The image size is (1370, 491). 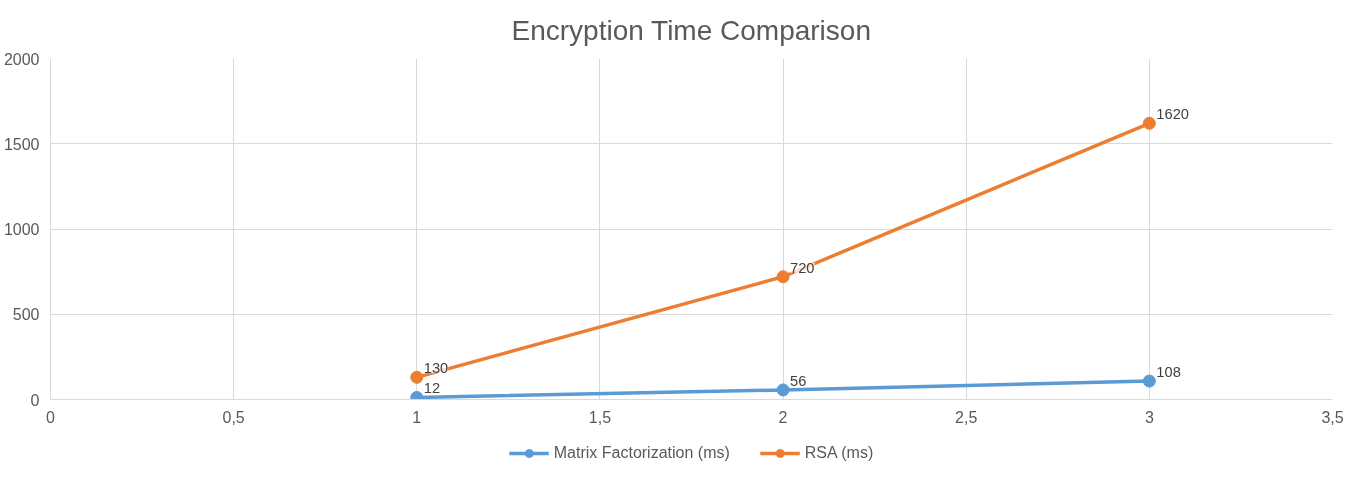 I want to click on legend-label: Matrix Factorization (ms), so click(x=641, y=452).